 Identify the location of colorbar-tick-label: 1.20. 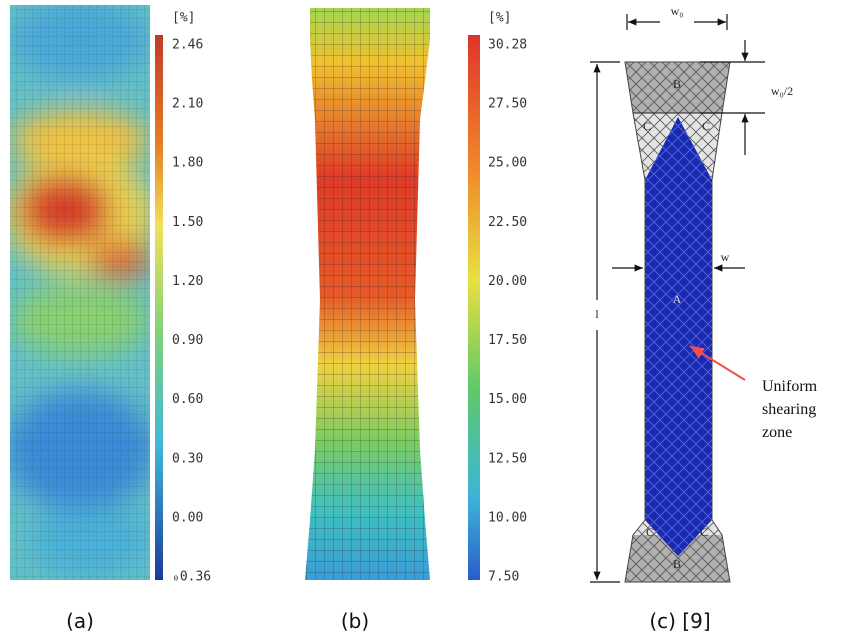
(187, 281).